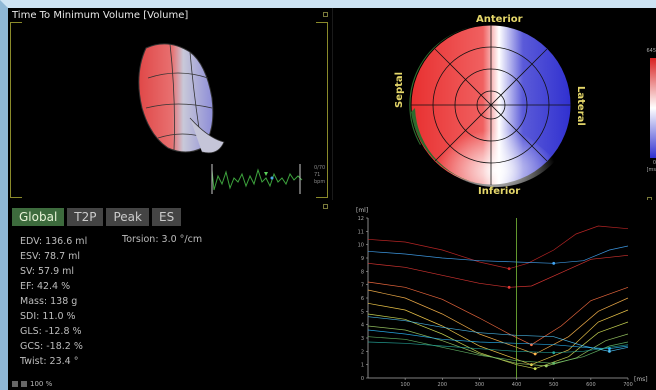  I want to click on bullseye-plot, so click(491, 105).